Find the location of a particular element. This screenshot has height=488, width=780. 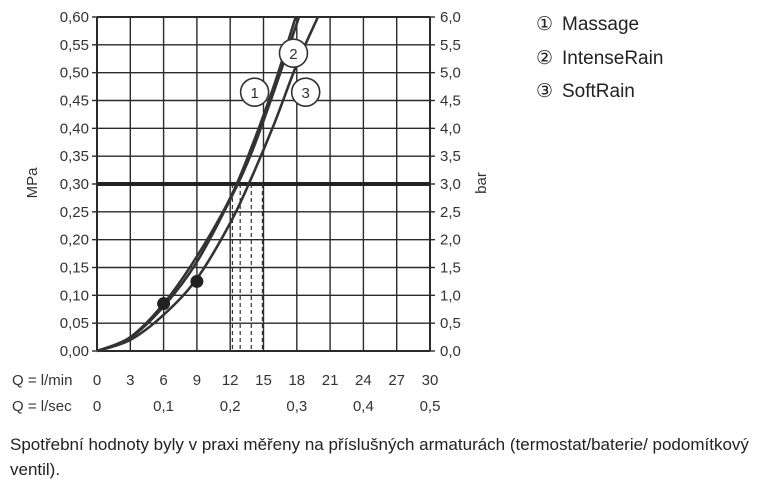

y-right-tick-label: 1,5 is located at coordinates (450, 268).